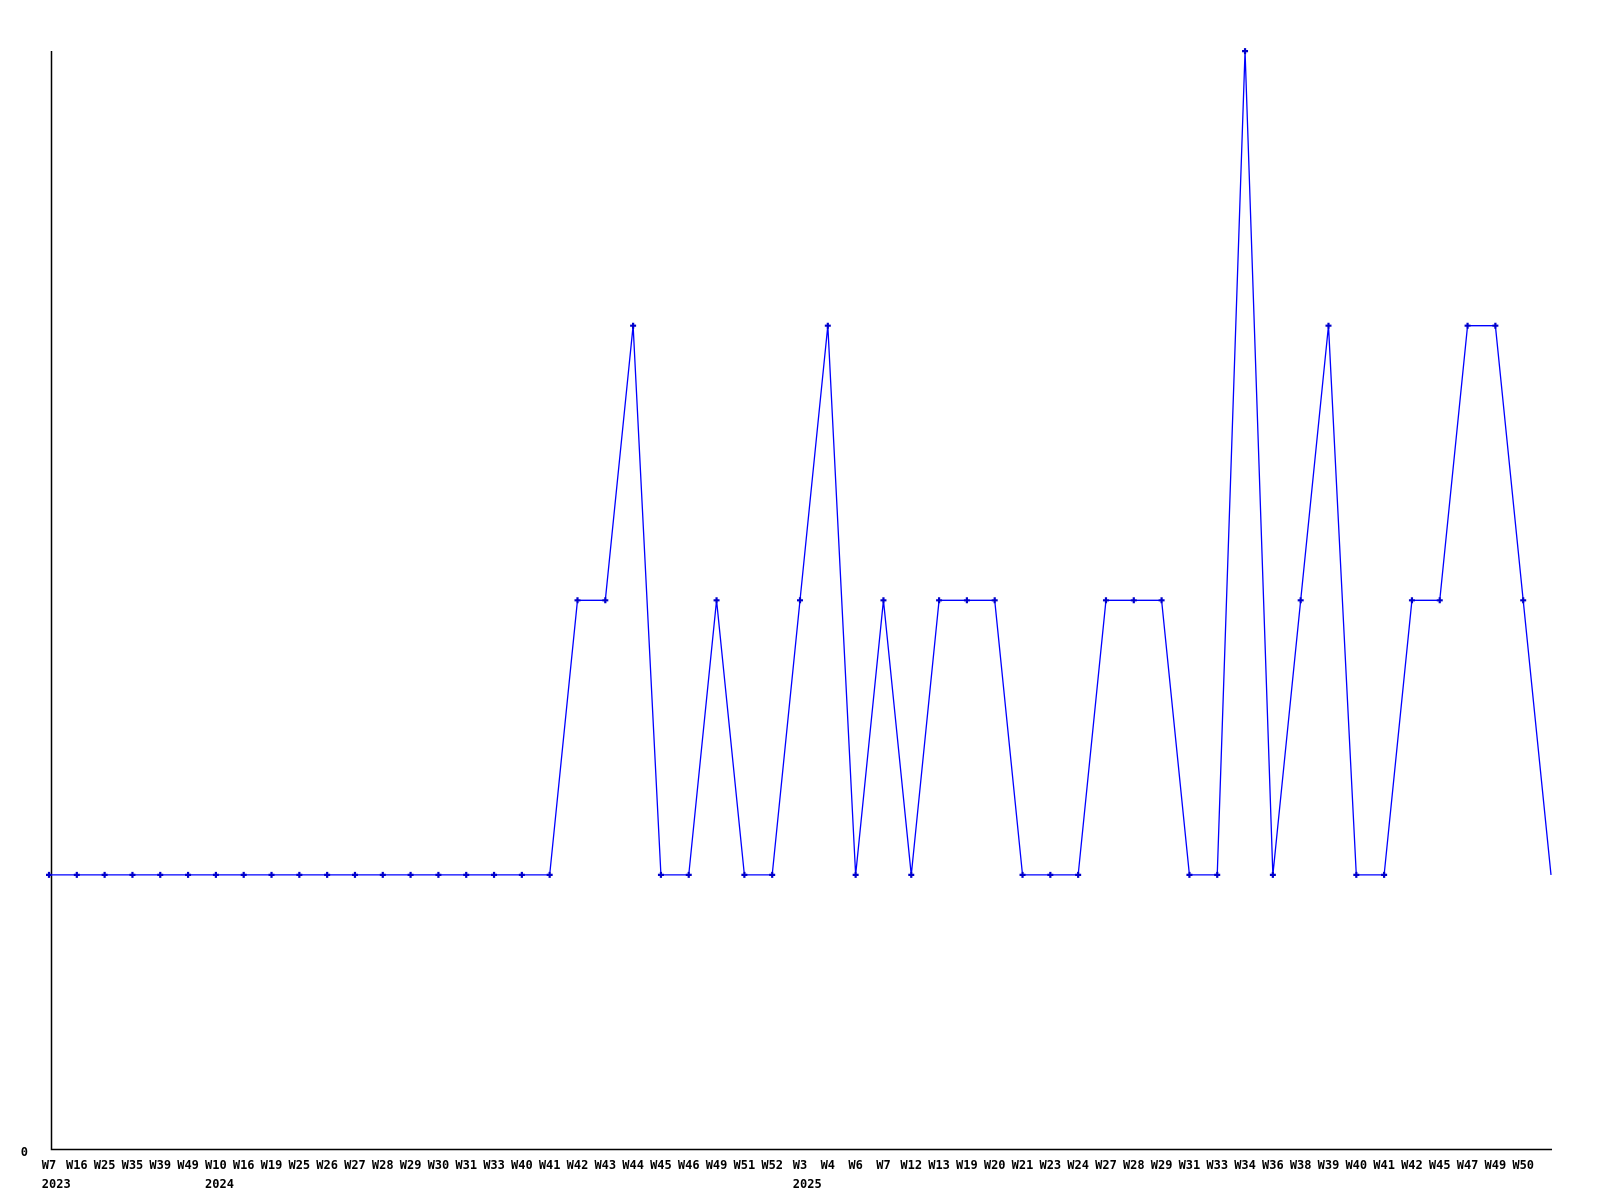 The width and height of the screenshot is (1600, 1200). What do you see at coordinates (828, 1165) in the screenshot?
I see `x-tick-label: W4` at bounding box center [828, 1165].